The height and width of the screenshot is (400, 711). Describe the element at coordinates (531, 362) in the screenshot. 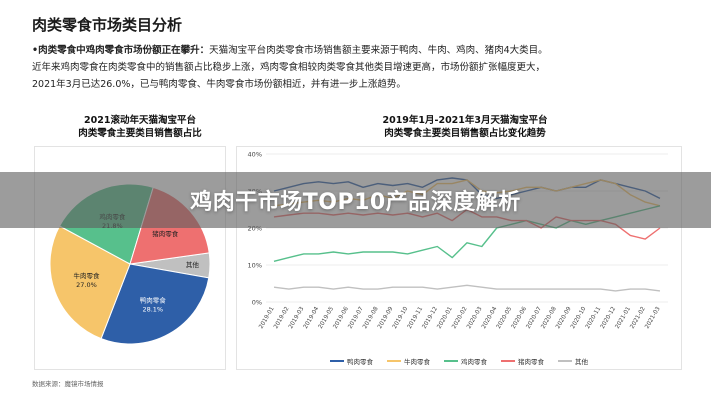

I see `legend-label-3: 猪肉零食` at that location.